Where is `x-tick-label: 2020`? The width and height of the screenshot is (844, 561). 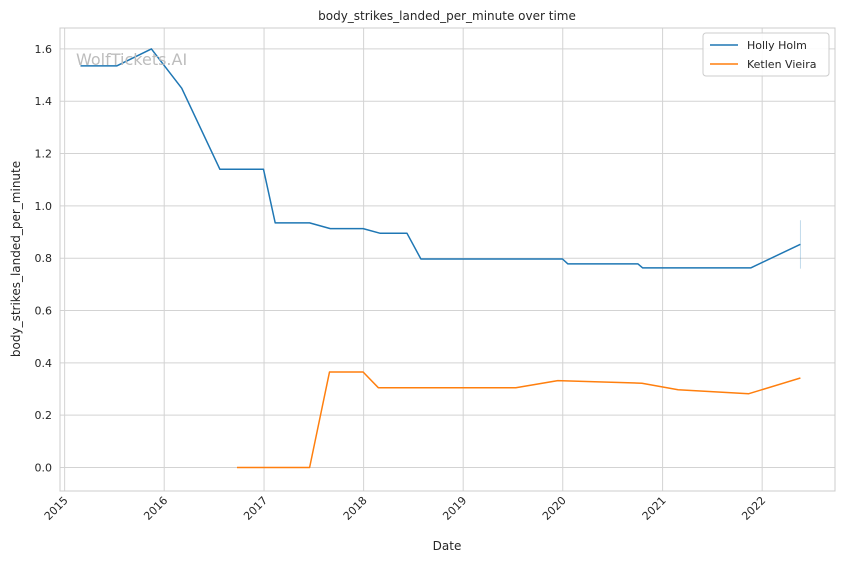 x-tick-label: 2020 is located at coordinates (554, 508).